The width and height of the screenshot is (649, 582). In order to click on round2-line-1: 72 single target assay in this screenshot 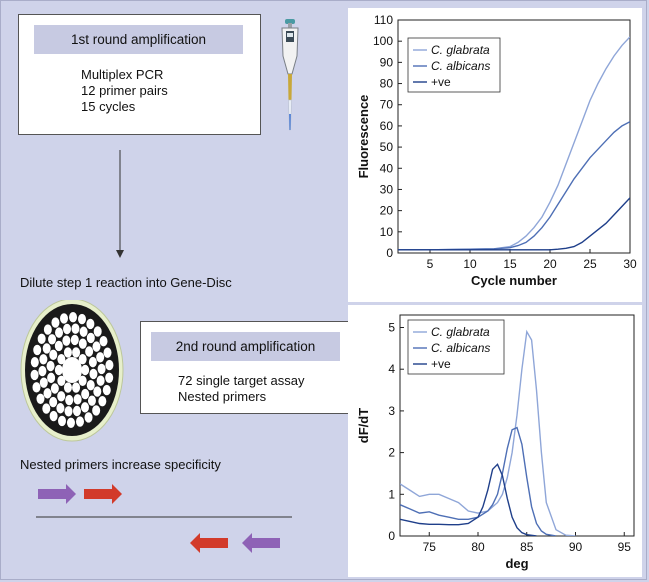, I will do `click(241, 380)`.